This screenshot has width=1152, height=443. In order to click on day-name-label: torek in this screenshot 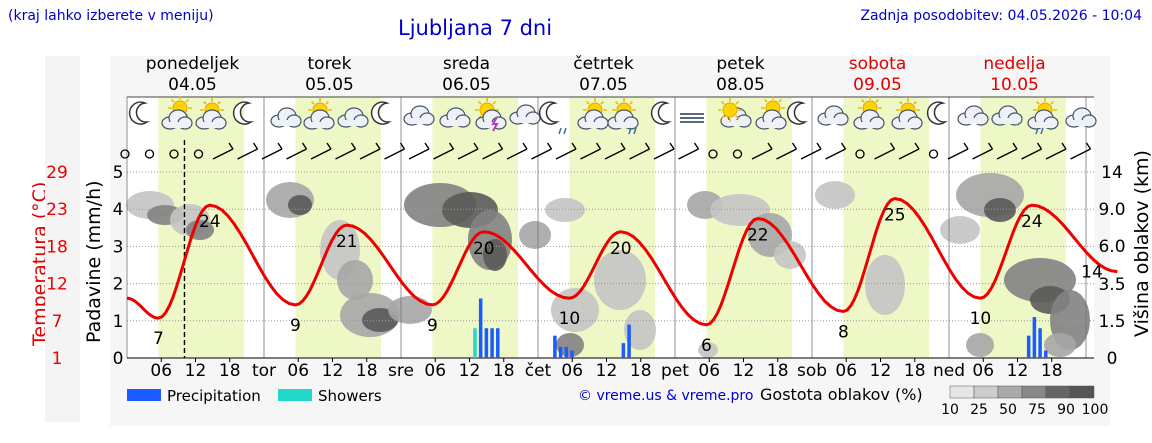, I will do `click(330, 64)`.